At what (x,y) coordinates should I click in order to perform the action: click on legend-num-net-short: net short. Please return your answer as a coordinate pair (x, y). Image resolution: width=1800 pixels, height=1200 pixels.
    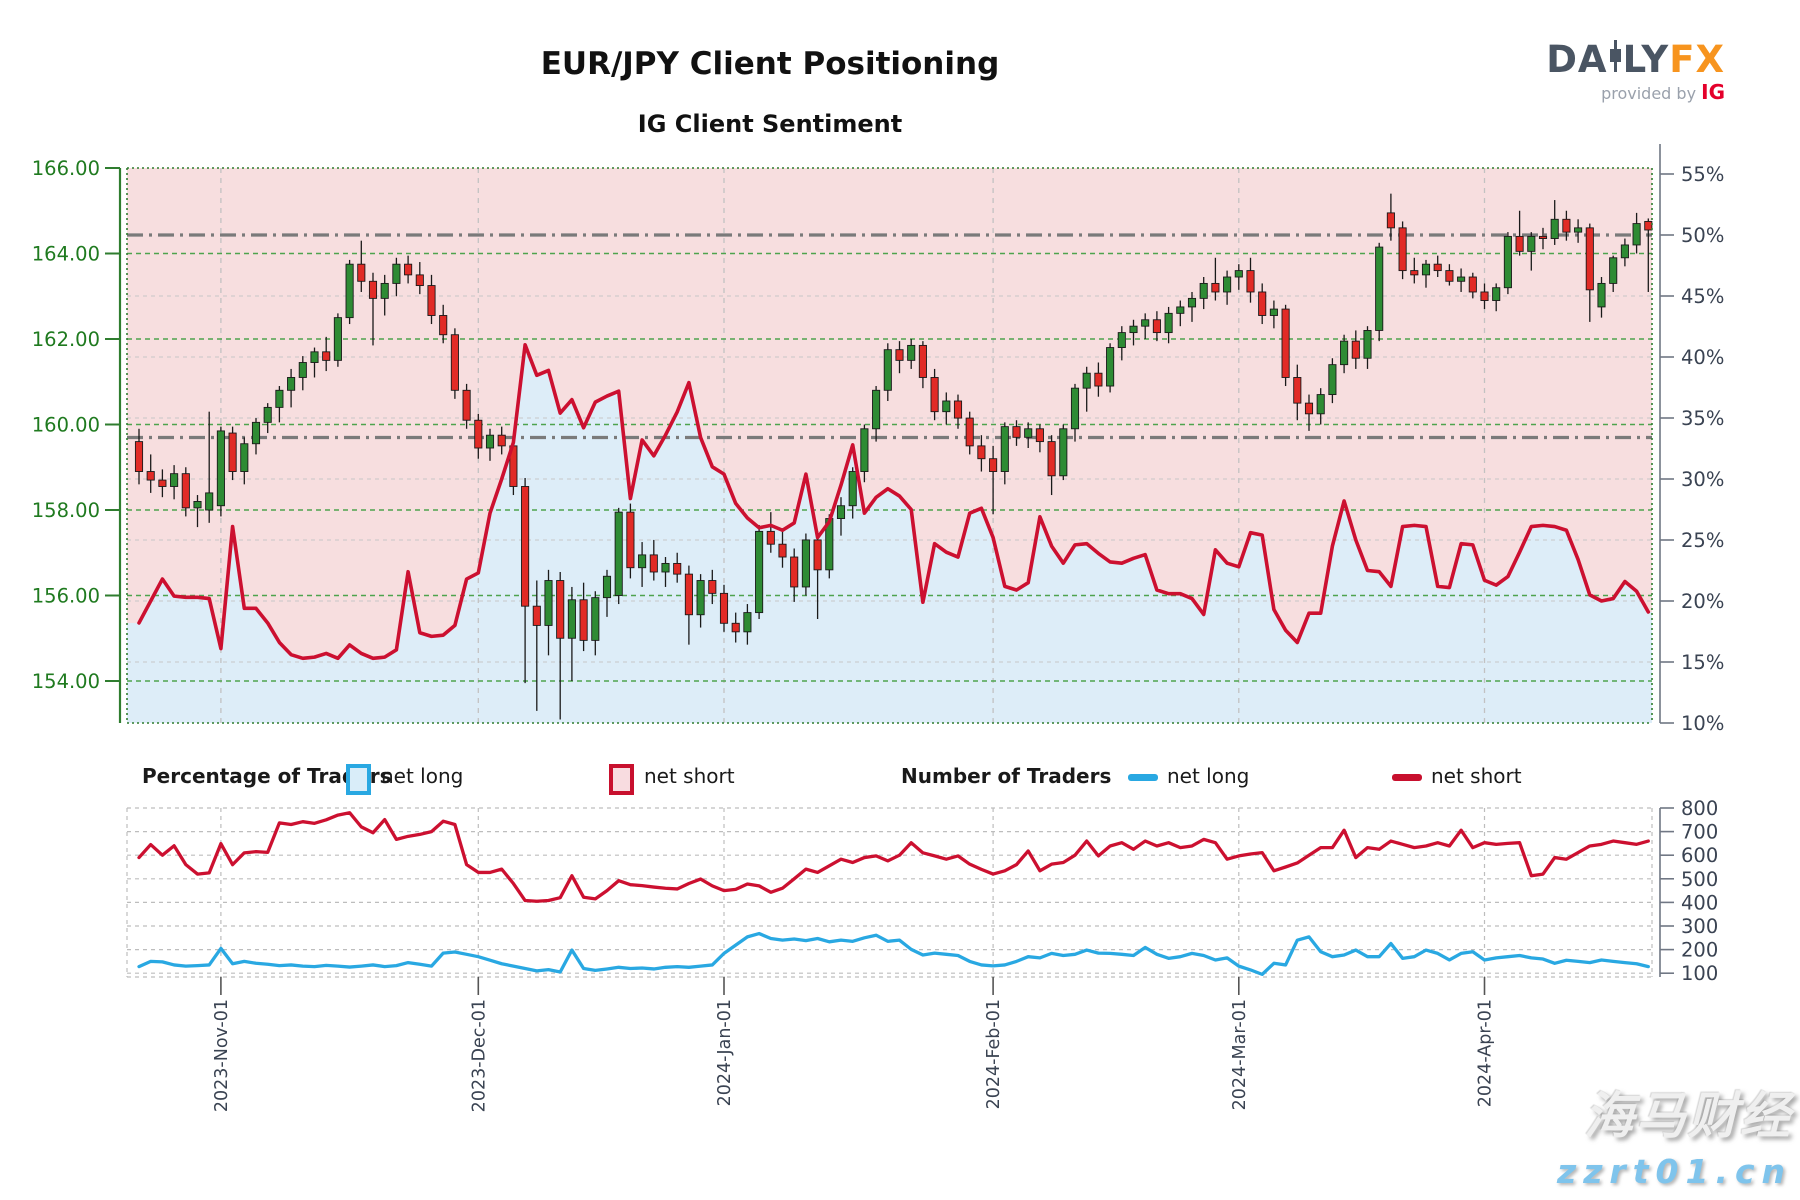
    Looking at the image, I should click on (1476, 776).